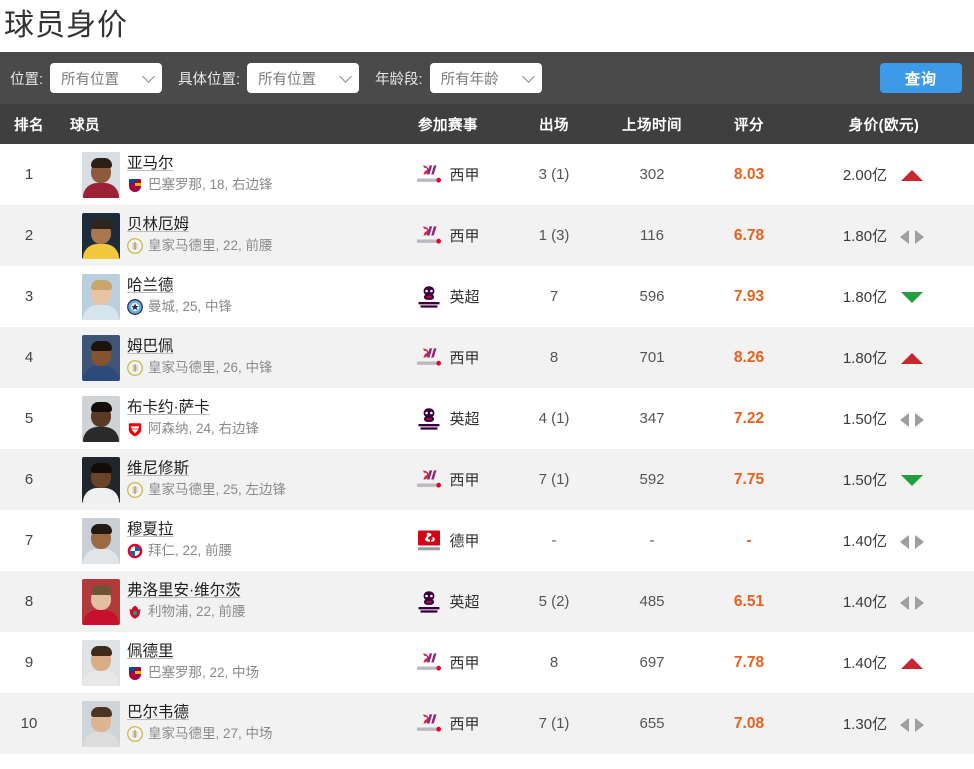  What do you see at coordinates (652, 296) in the screenshot?
I see `row-minutes: 596` at bounding box center [652, 296].